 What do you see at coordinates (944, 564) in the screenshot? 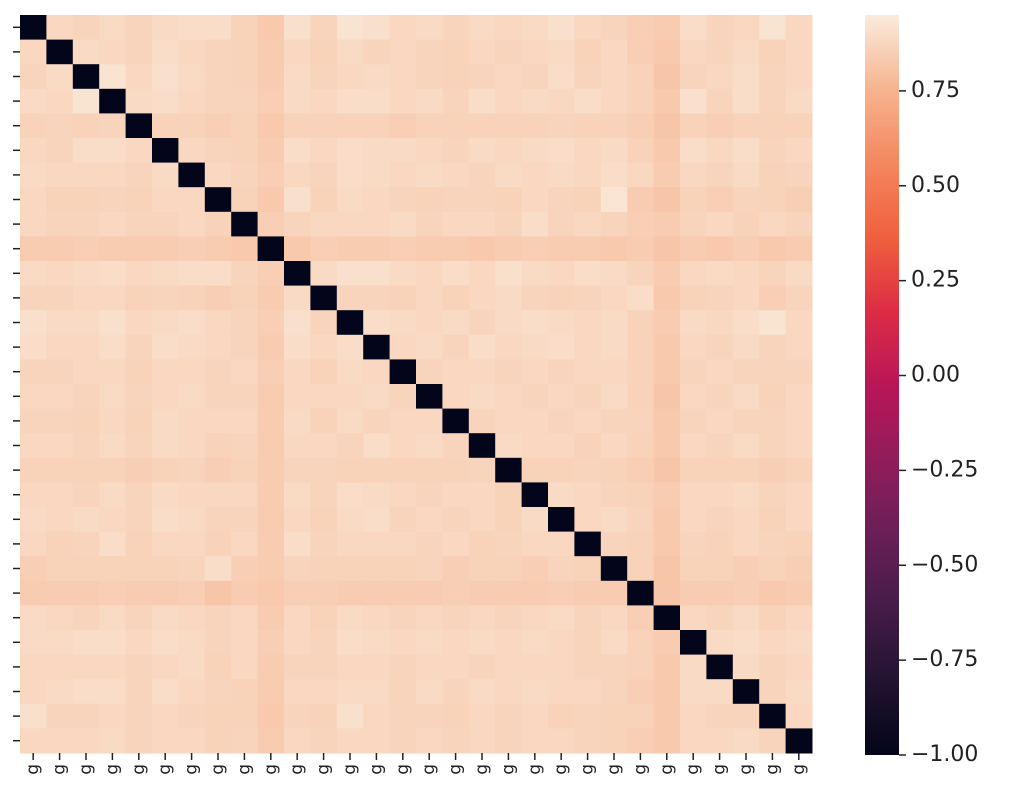
I see `colorbar-tick-label: −0.50` at bounding box center [944, 564].